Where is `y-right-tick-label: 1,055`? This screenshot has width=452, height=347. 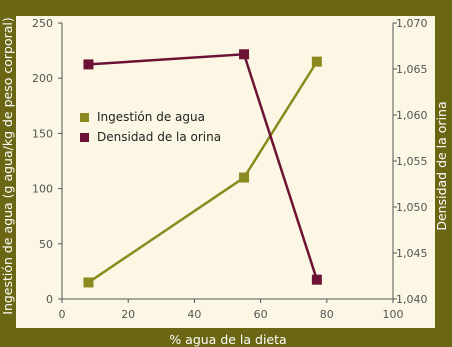
y-right-tick-label: 1,055 is located at coordinates (412, 161).